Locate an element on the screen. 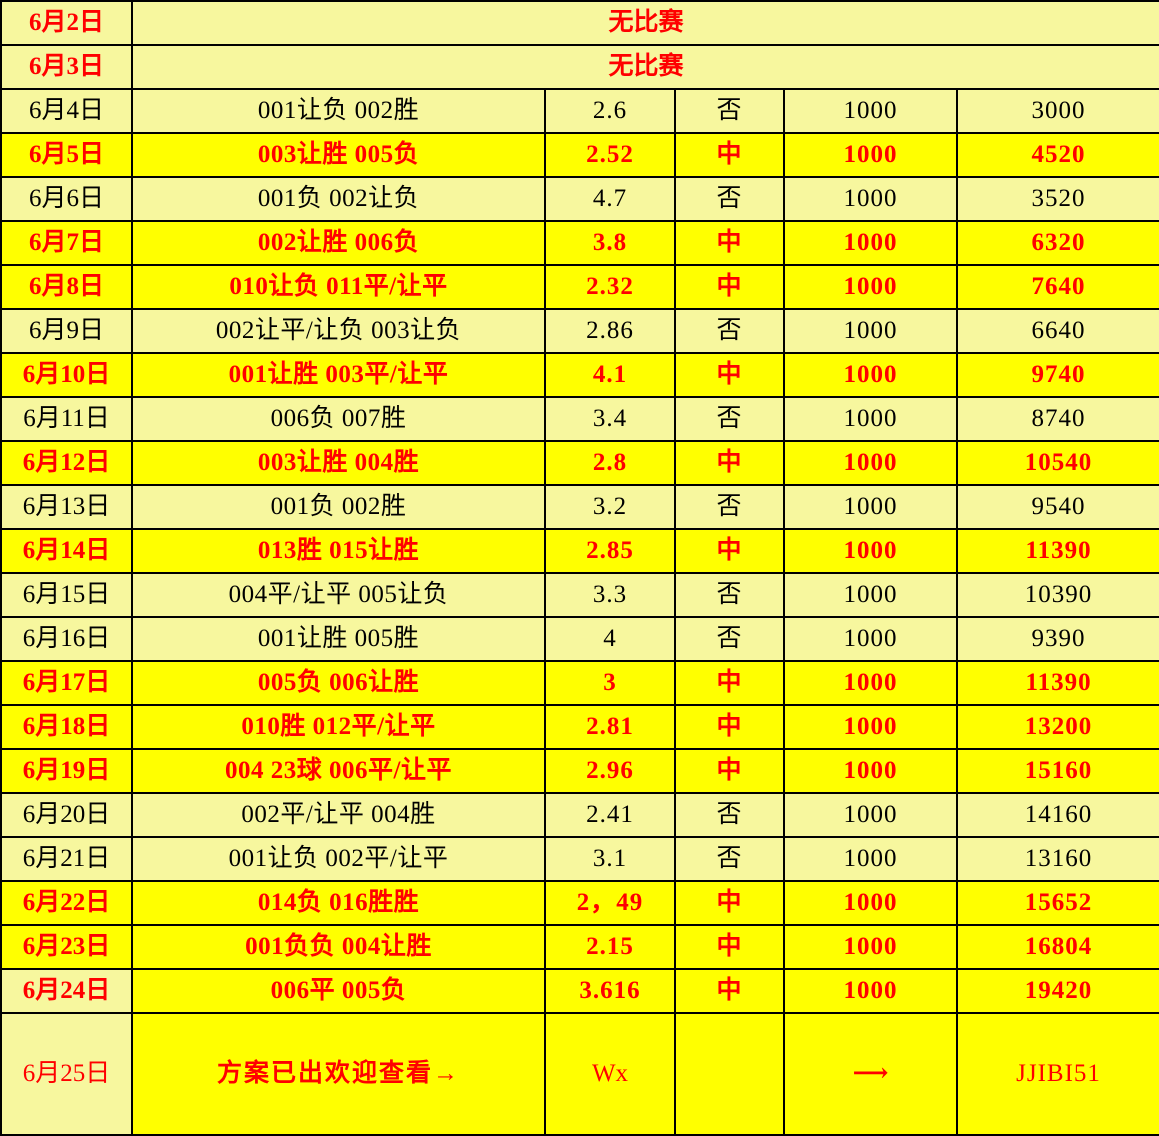 The image size is (1159, 1136). cell-odds: 2.8 is located at coordinates (610, 463).